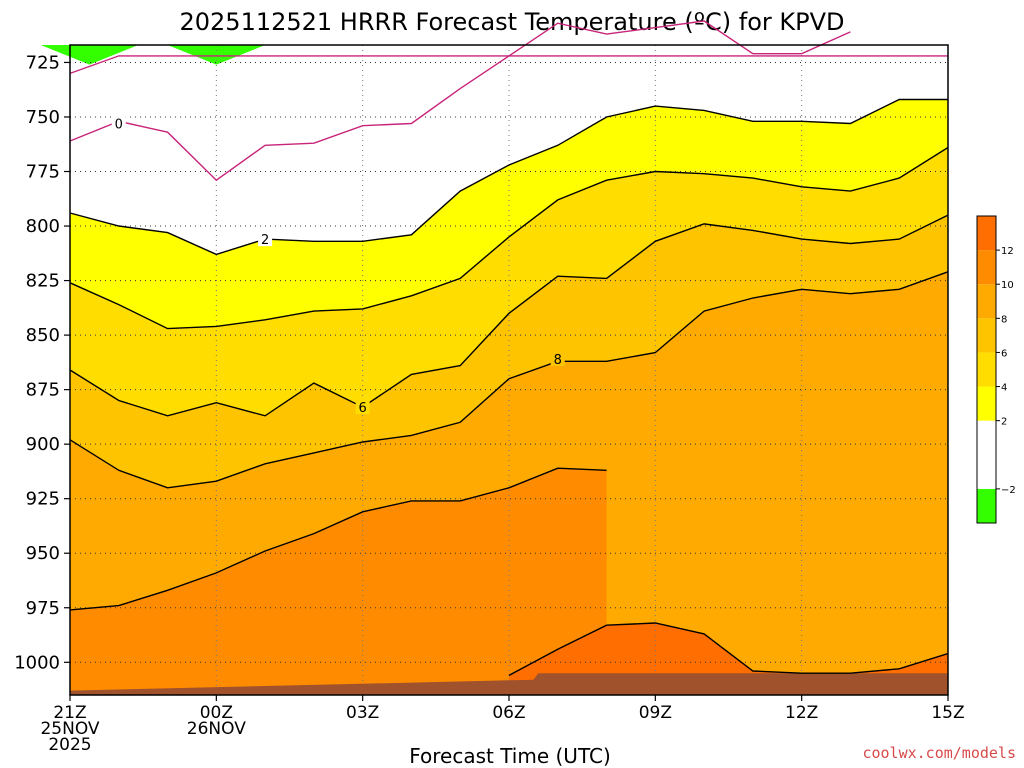 The height and width of the screenshot is (768, 1024). I want to click on colorbar-tick-label: 2, so click(1004, 422).